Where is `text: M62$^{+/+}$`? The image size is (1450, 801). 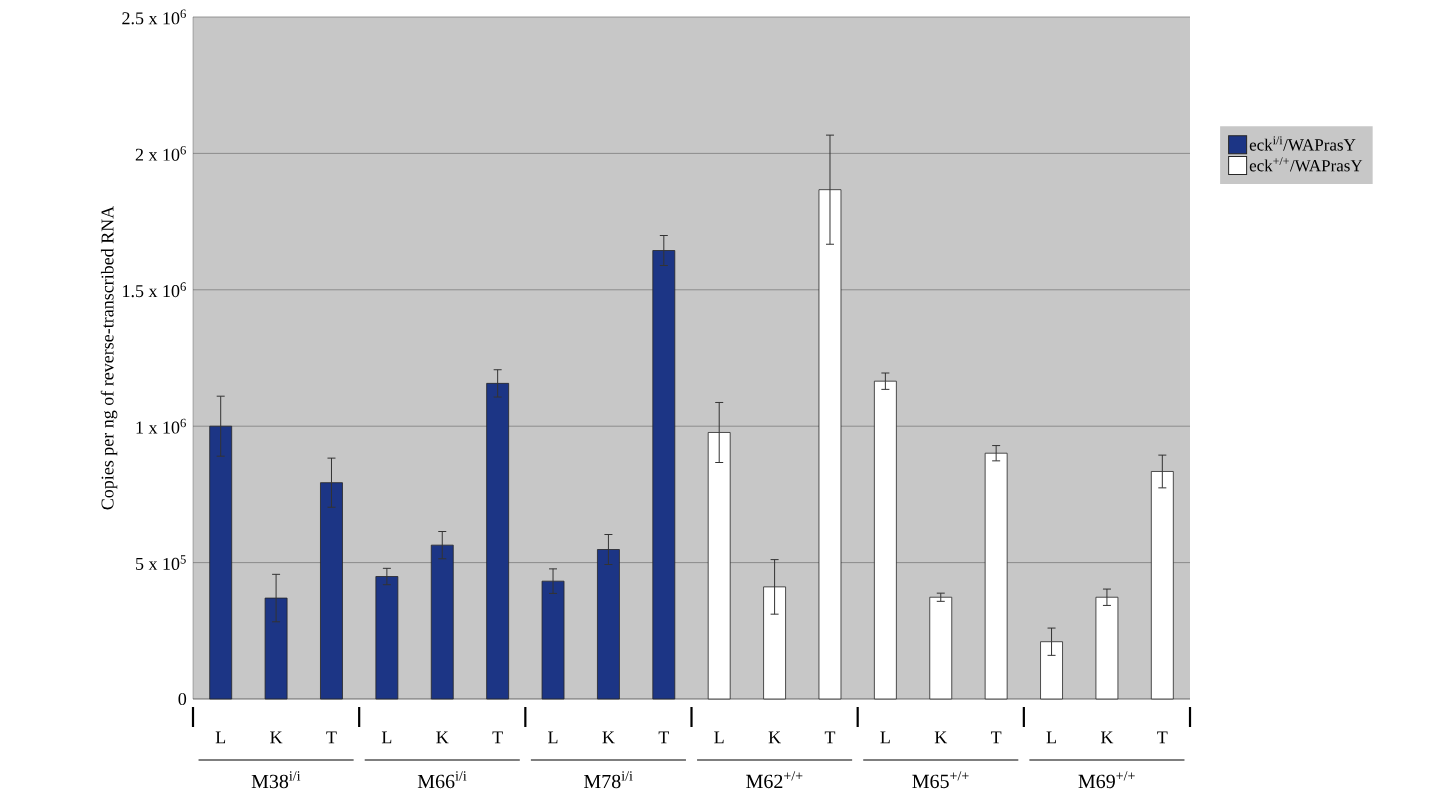 text: M62$^{+/+}$ is located at coordinates (774, 780).